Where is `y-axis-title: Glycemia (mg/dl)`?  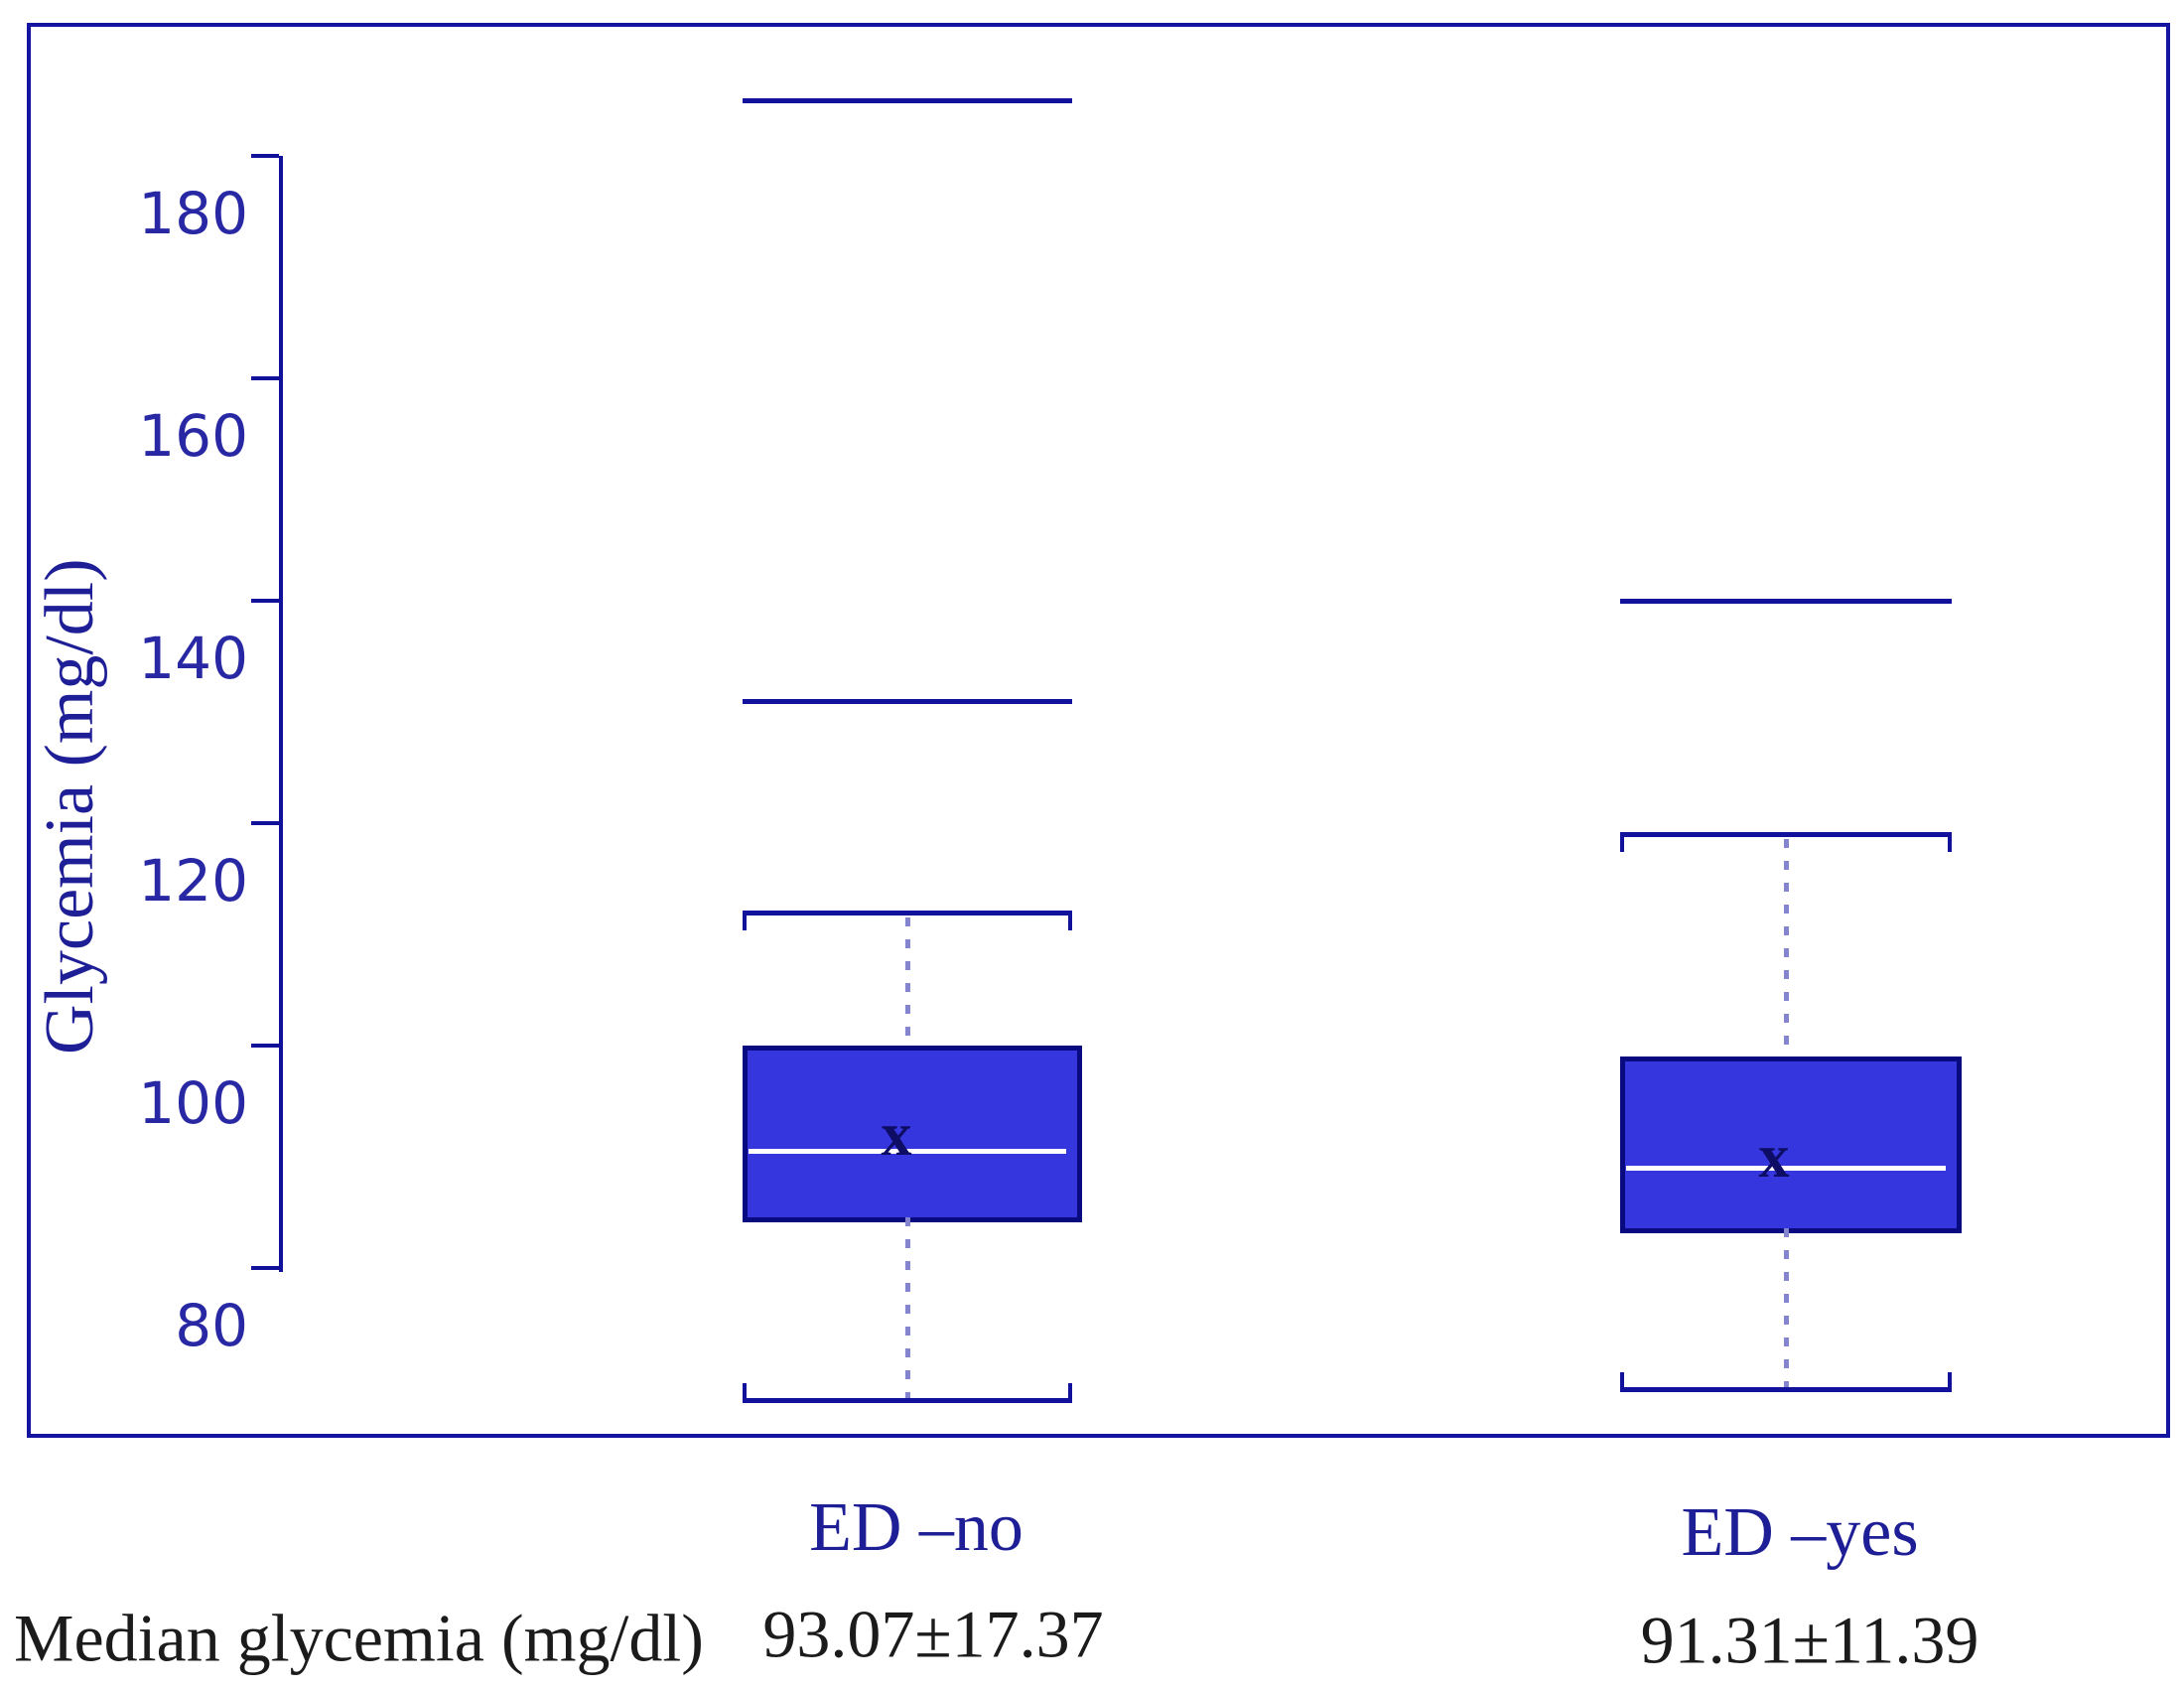
y-axis-title: Glycemia (mg/dl) is located at coordinates (70, 807).